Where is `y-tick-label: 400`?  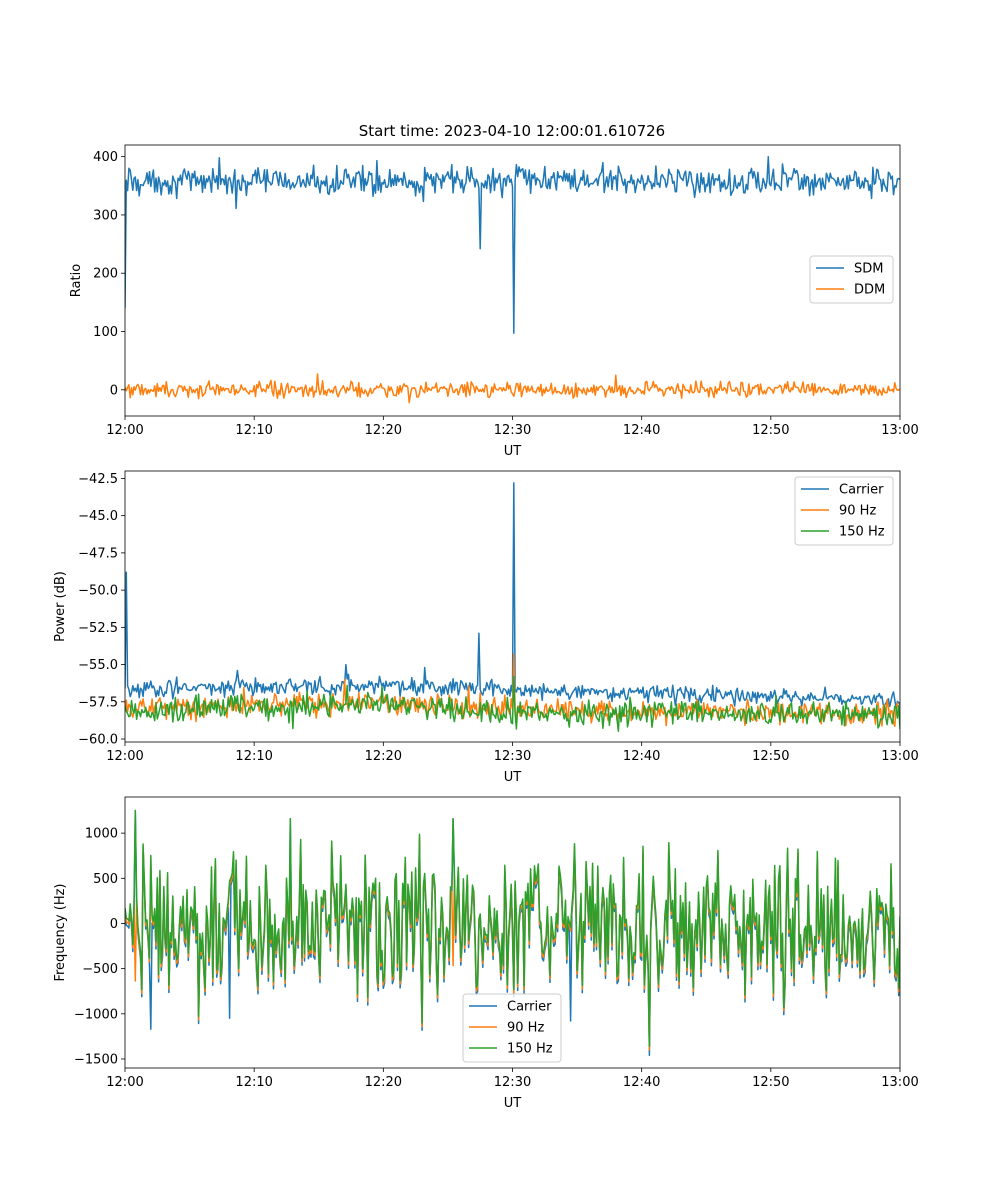
y-tick-label: 400 is located at coordinates (105, 157).